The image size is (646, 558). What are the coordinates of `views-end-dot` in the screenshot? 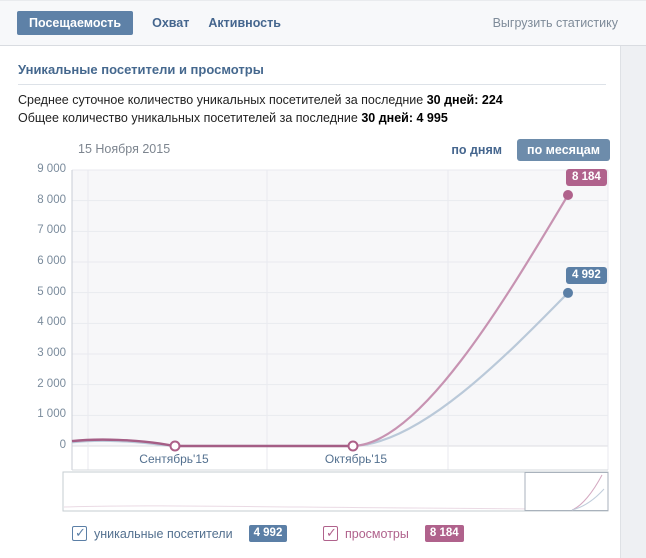 It's located at (568, 195).